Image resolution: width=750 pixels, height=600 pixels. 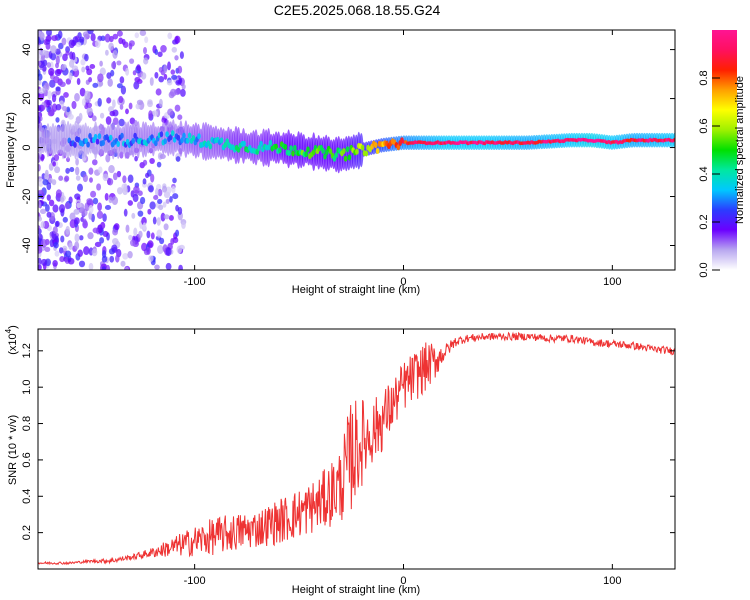 I want to click on y-tick-label: 40, so click(x=27, y=49).